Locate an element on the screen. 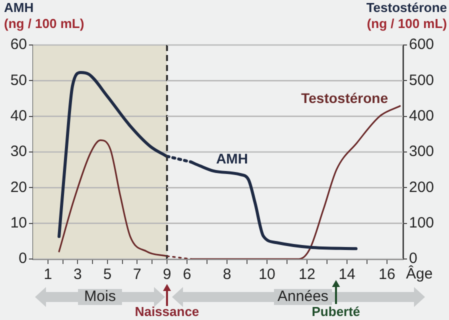 The width and height of the screenshot is (449, 320). y2-tick-label: 500 is located at coordinates (421, 80).